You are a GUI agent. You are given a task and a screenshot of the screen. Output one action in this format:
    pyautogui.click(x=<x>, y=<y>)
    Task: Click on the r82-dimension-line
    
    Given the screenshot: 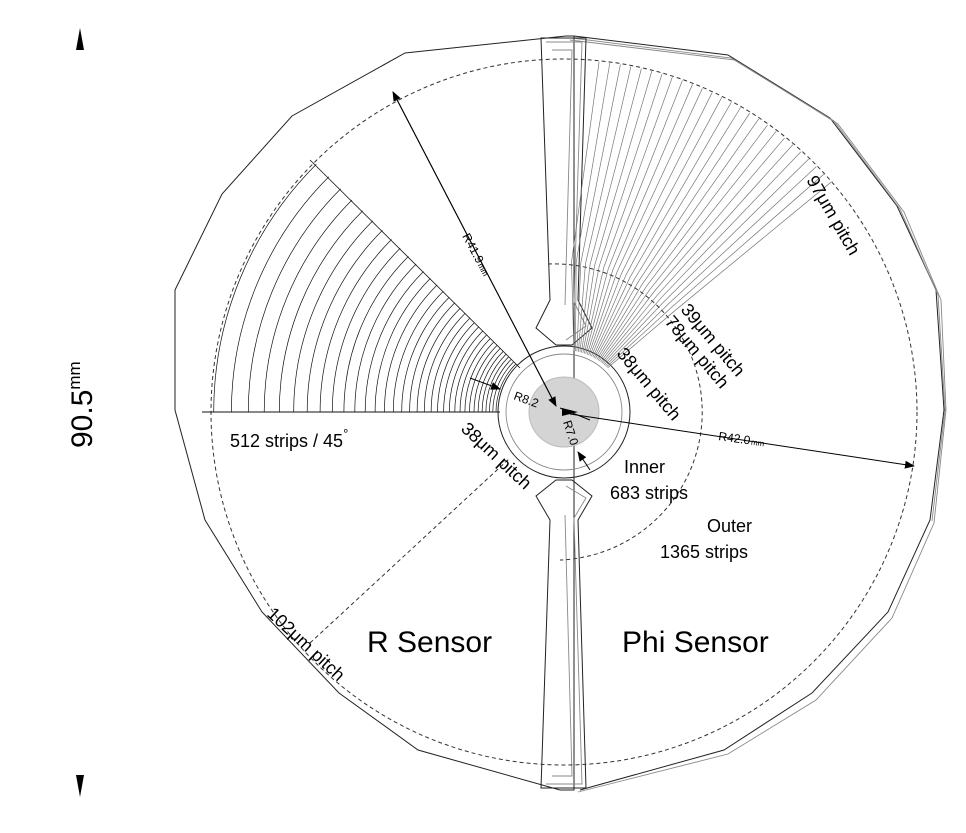 What is the action you would take?
    pyautogui.click(x=485, y=383)
    